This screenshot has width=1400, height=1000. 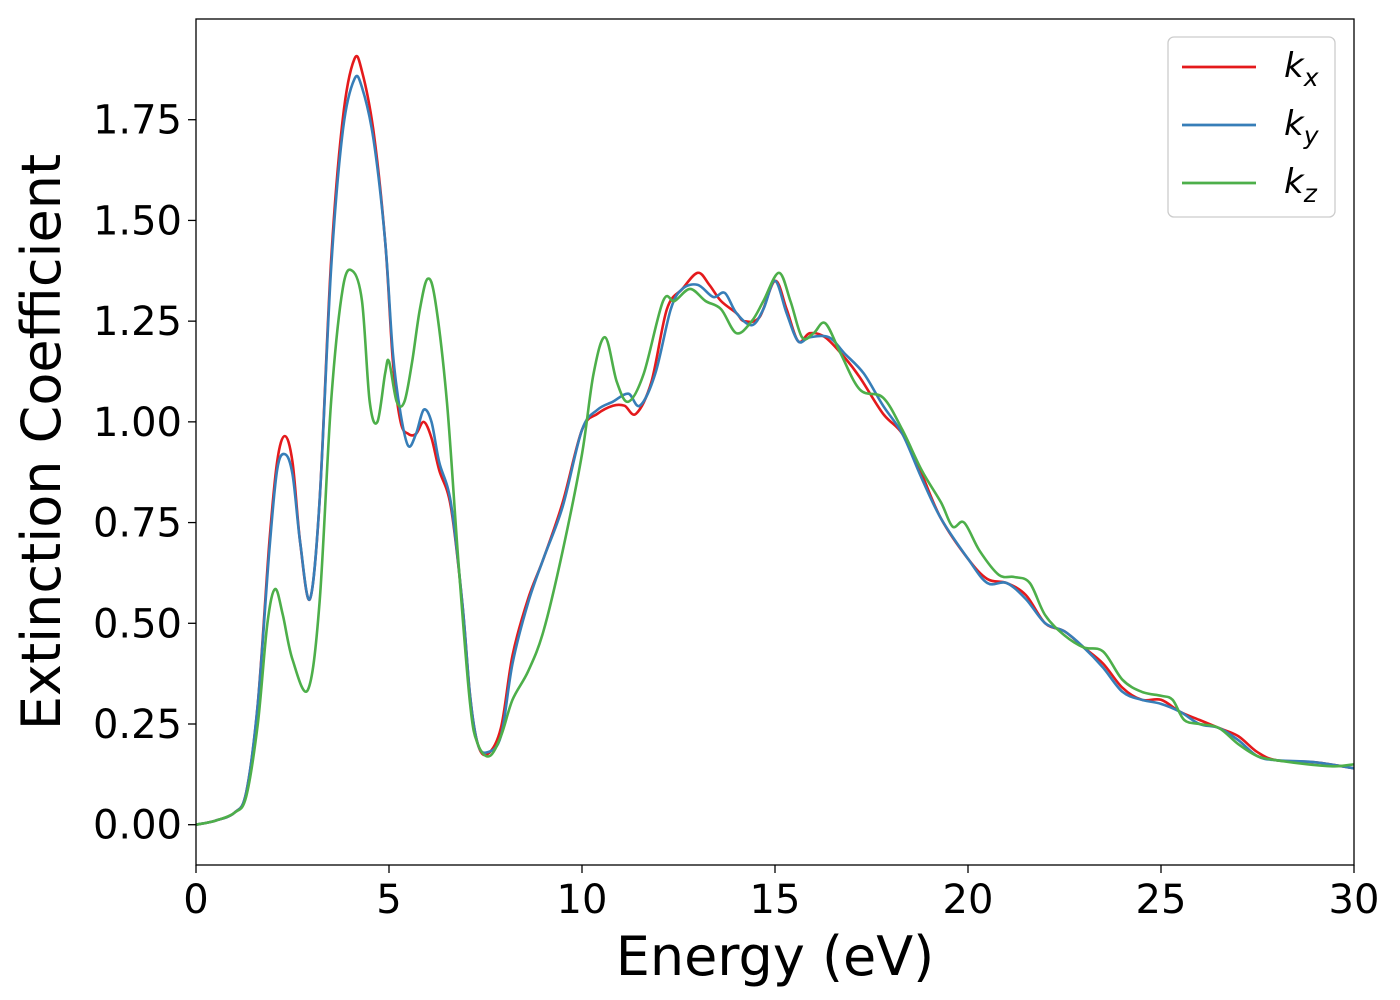 I want to click on legend: kx ky kz, so click(x=1251, y=127).